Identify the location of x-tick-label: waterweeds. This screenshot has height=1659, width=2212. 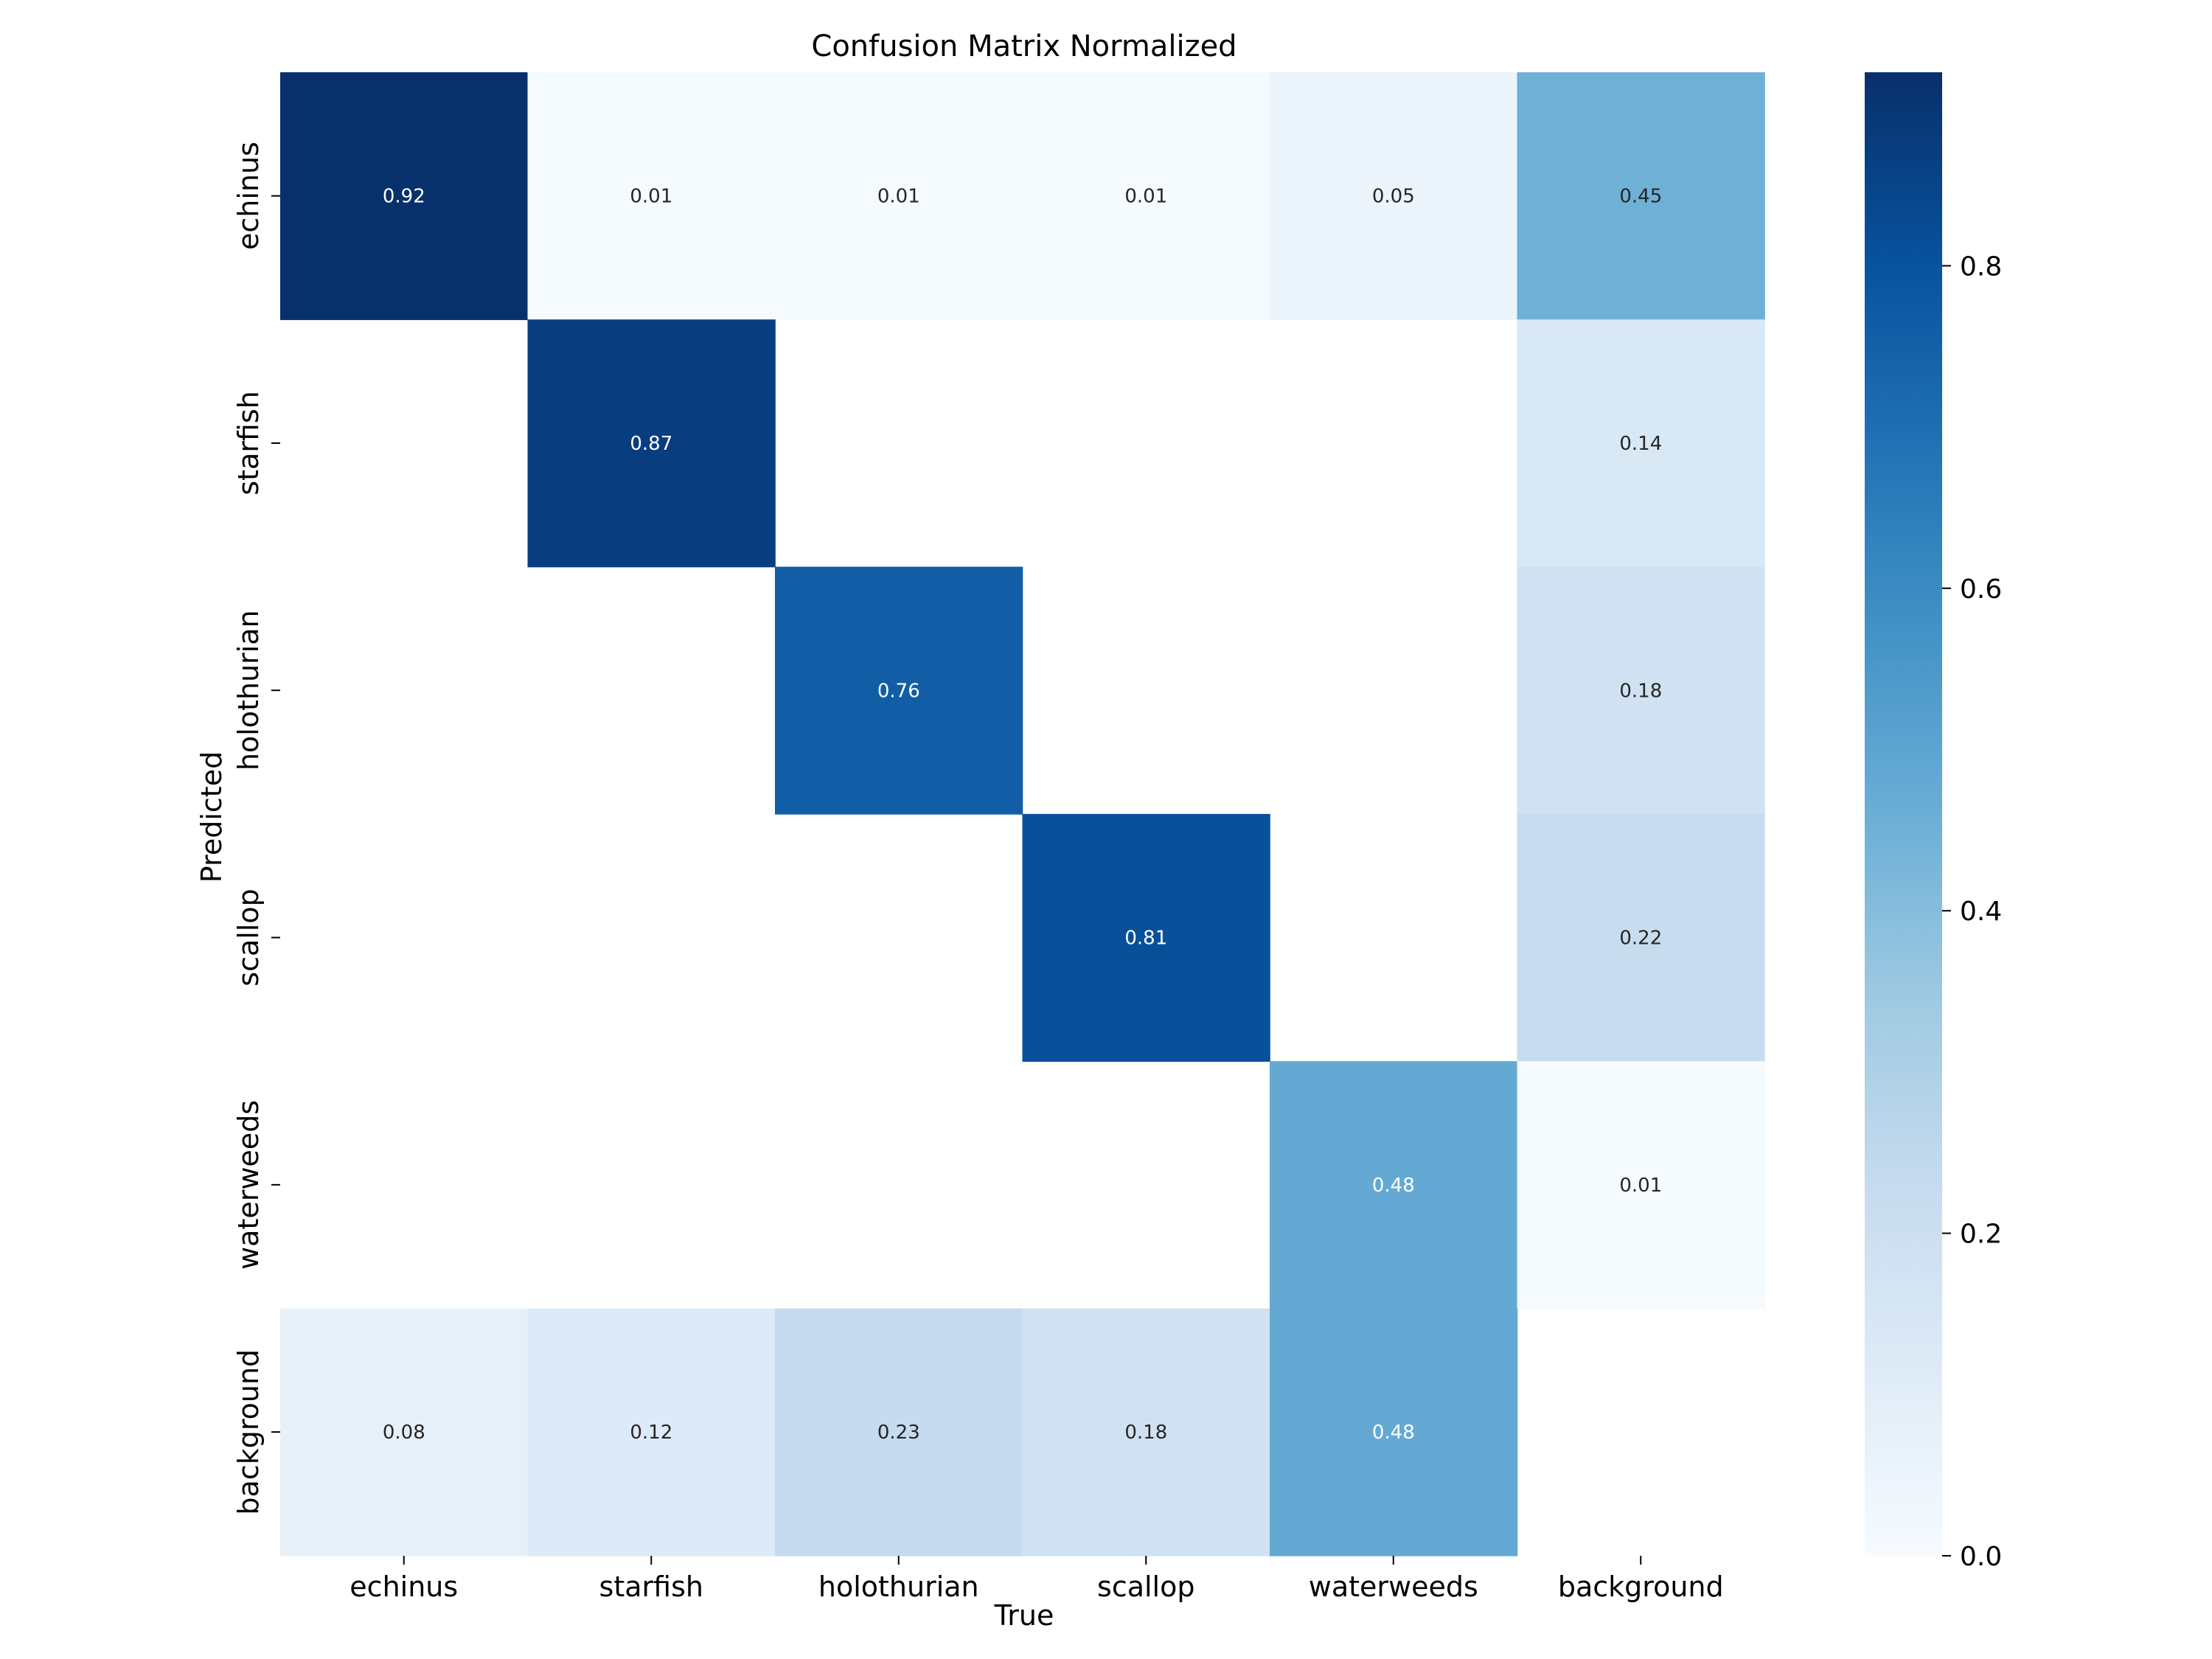
(1393, 1587).